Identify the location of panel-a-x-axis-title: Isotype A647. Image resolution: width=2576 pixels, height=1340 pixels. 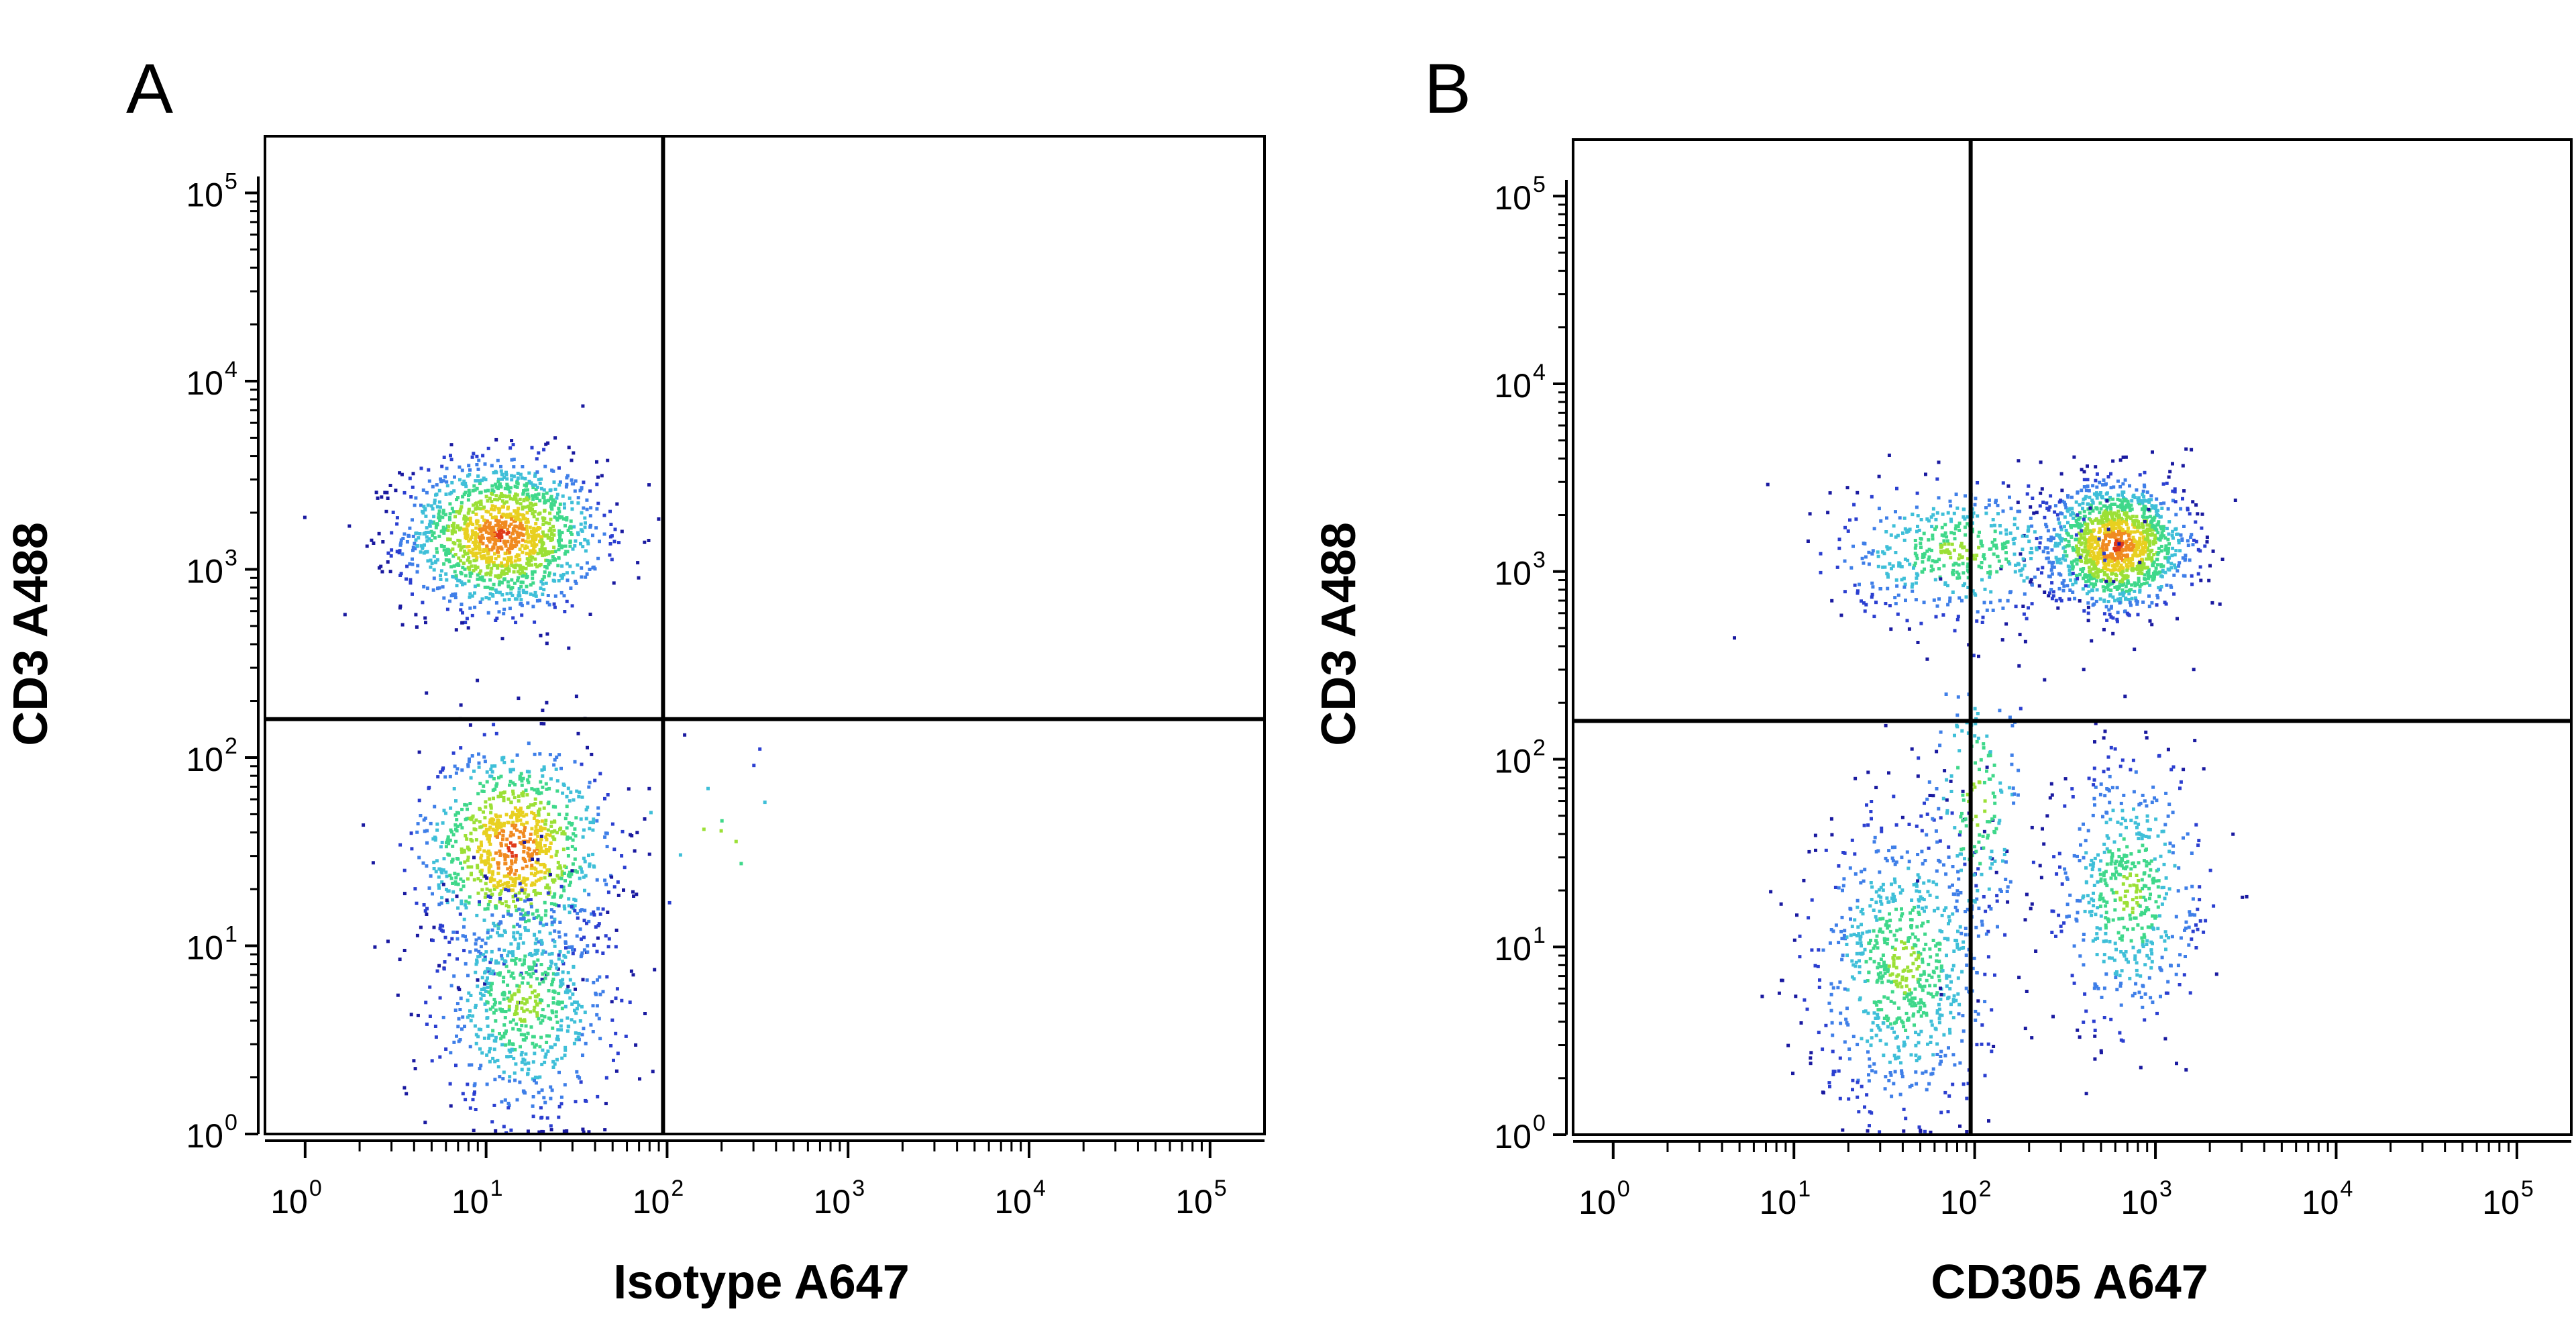
(761, 1282).